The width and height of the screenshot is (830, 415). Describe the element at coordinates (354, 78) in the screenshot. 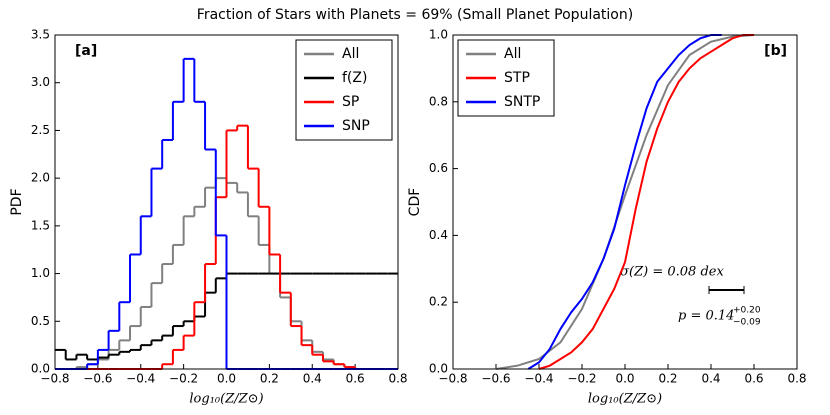

I see `legend-label: f(Z)` at that location.